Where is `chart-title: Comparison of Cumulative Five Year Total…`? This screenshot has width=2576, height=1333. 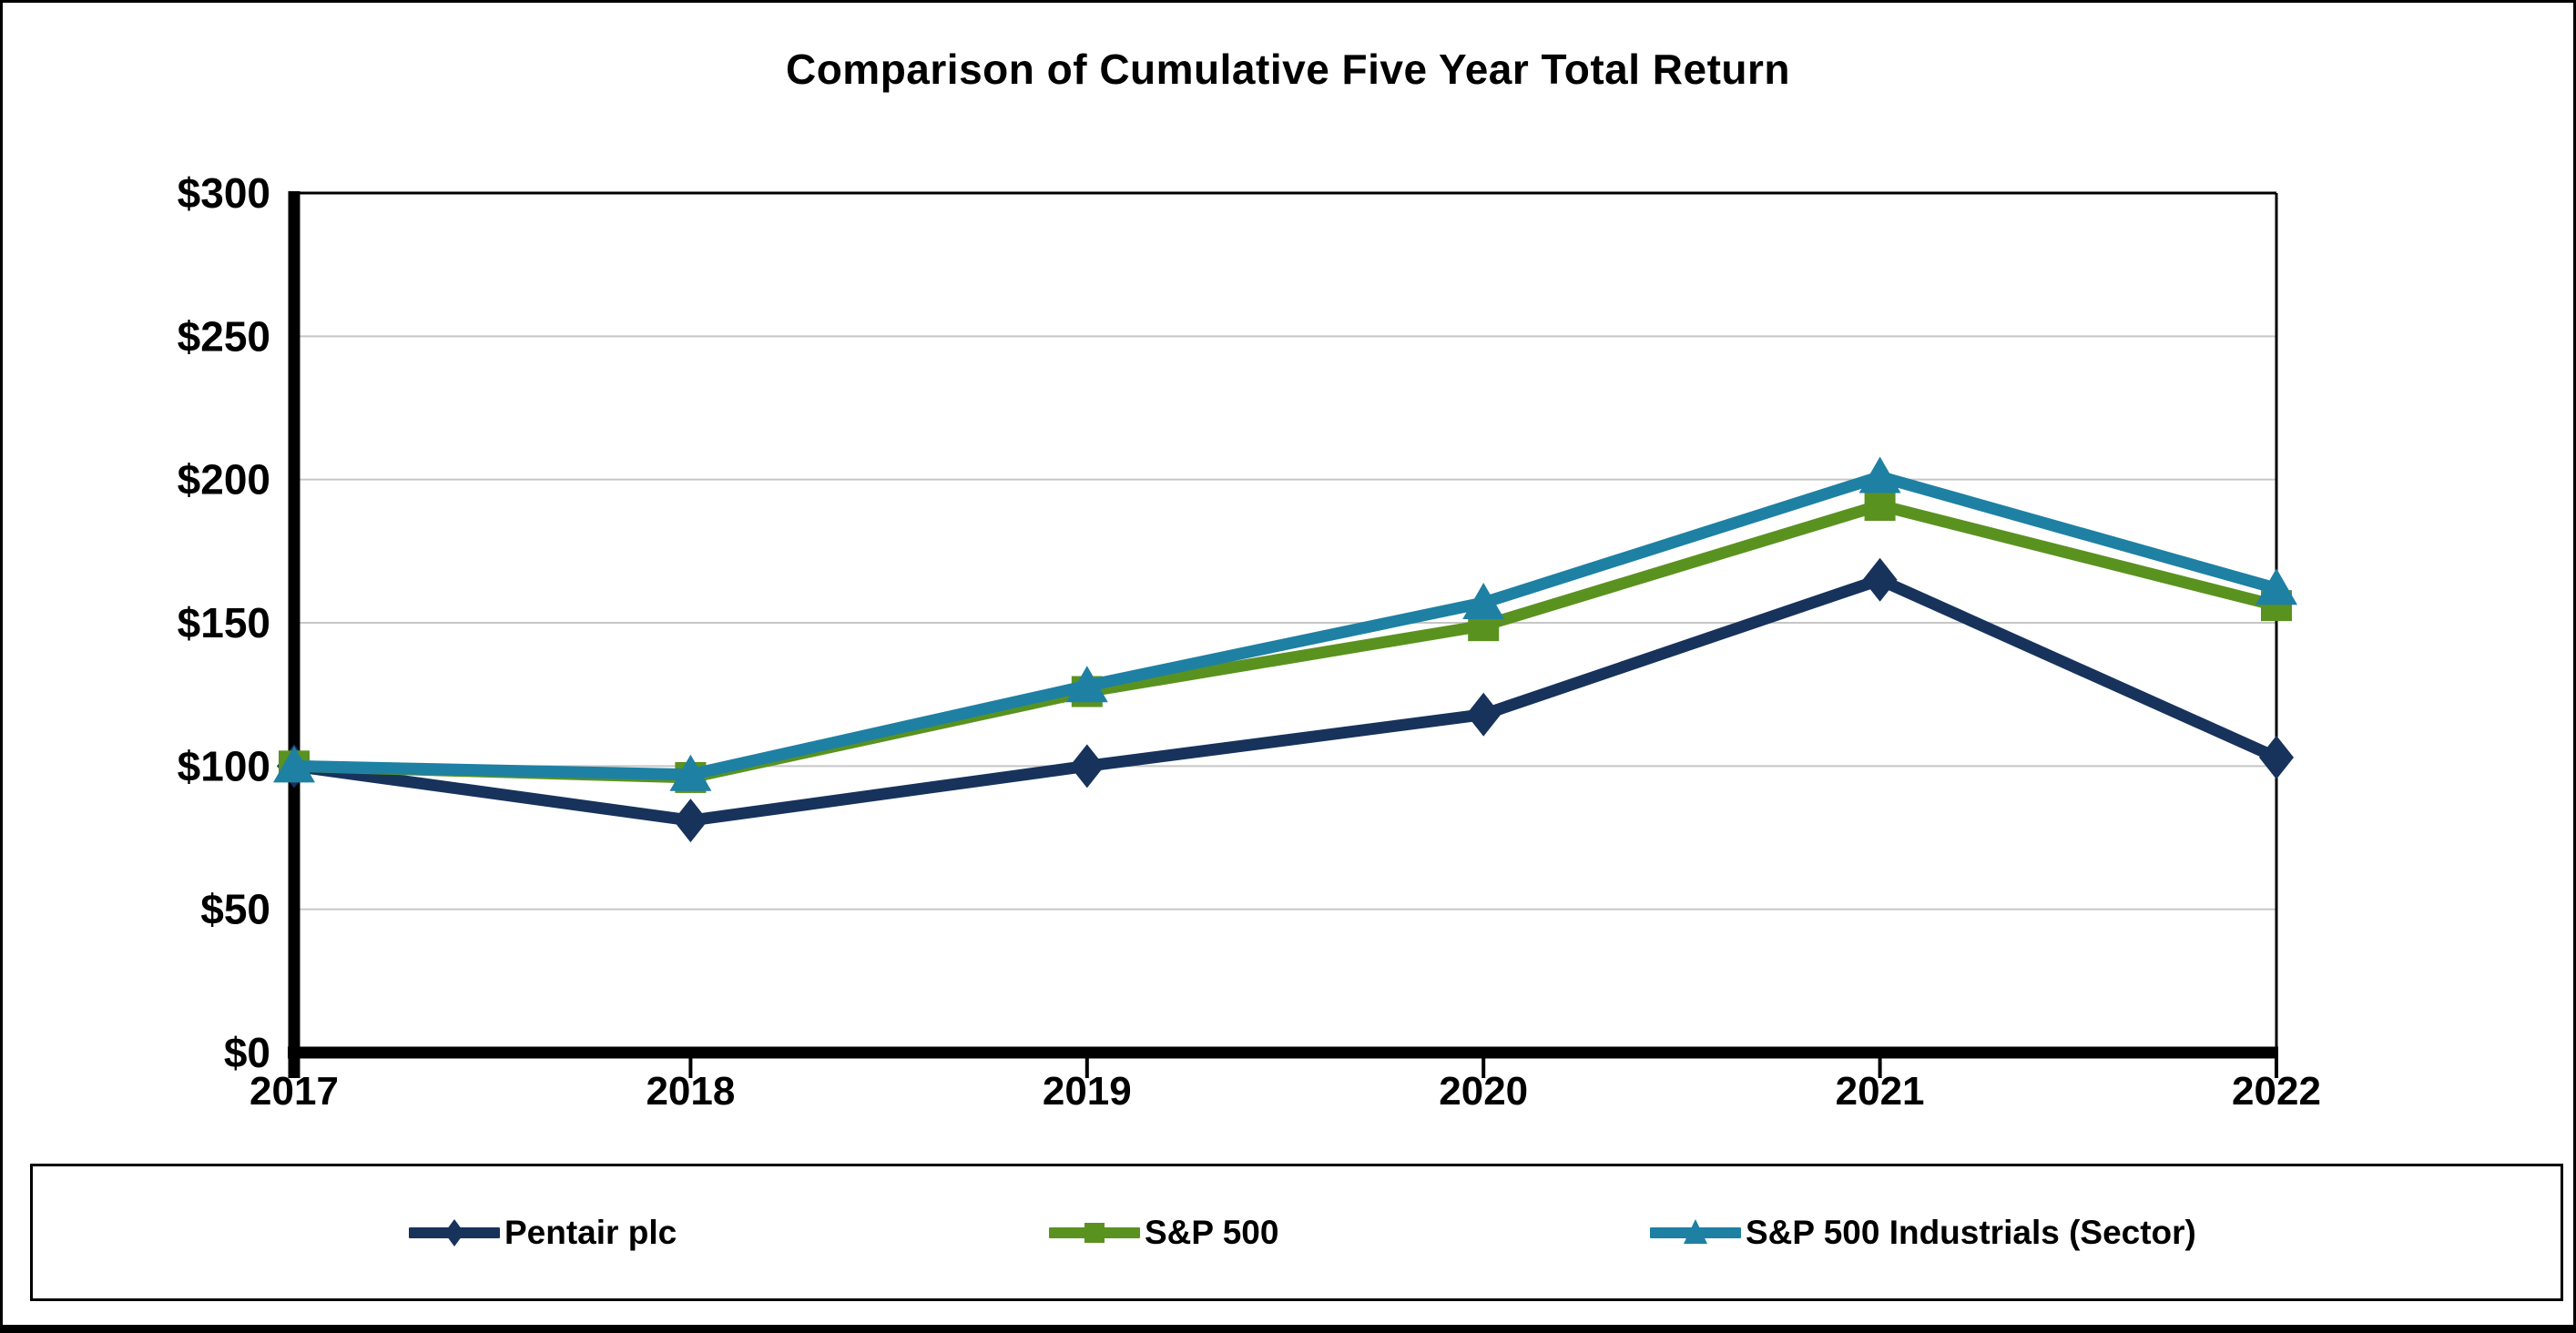
chart-title: Comparison of Cumulative Five Year Total… is located at coordinates (1288, 69).